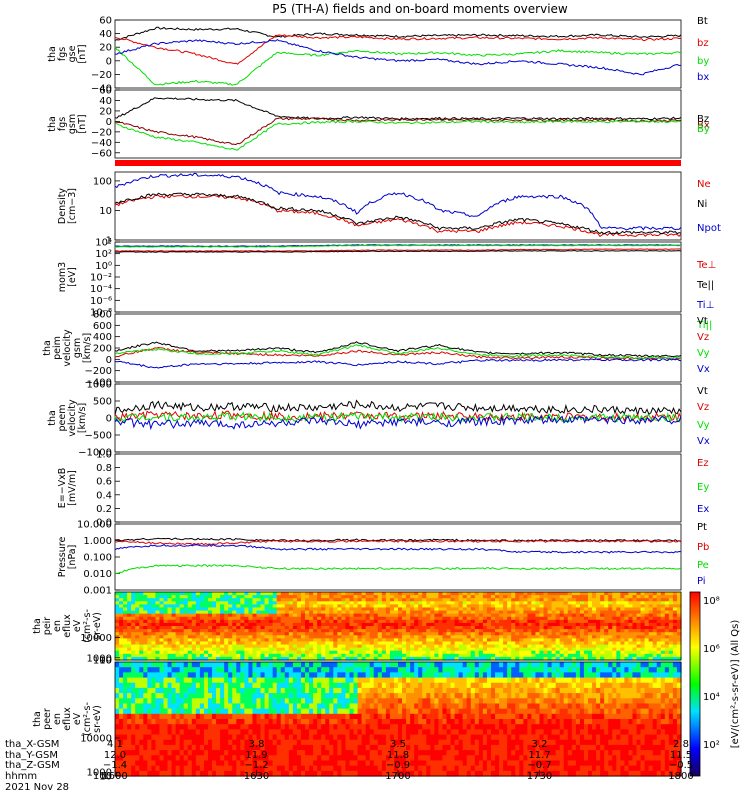 This screenshot has width=750, height=800. Describe the element at coordinates (97, 591) in the screenshot. I see `y-tick-label: 0.001` at that location.